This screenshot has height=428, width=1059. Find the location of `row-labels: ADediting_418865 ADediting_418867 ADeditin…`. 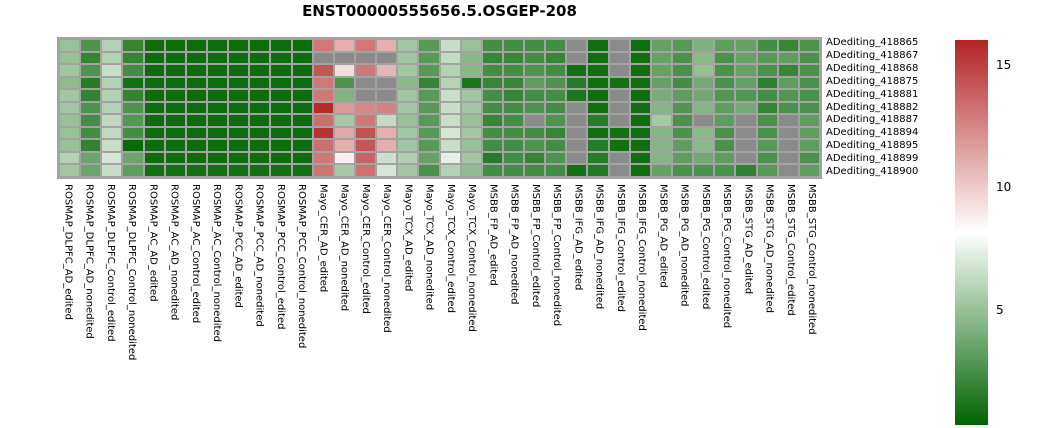

row-labels: ADediting_418865 ADediting_418867 ADeditin… is located at coordinates (886, 108).